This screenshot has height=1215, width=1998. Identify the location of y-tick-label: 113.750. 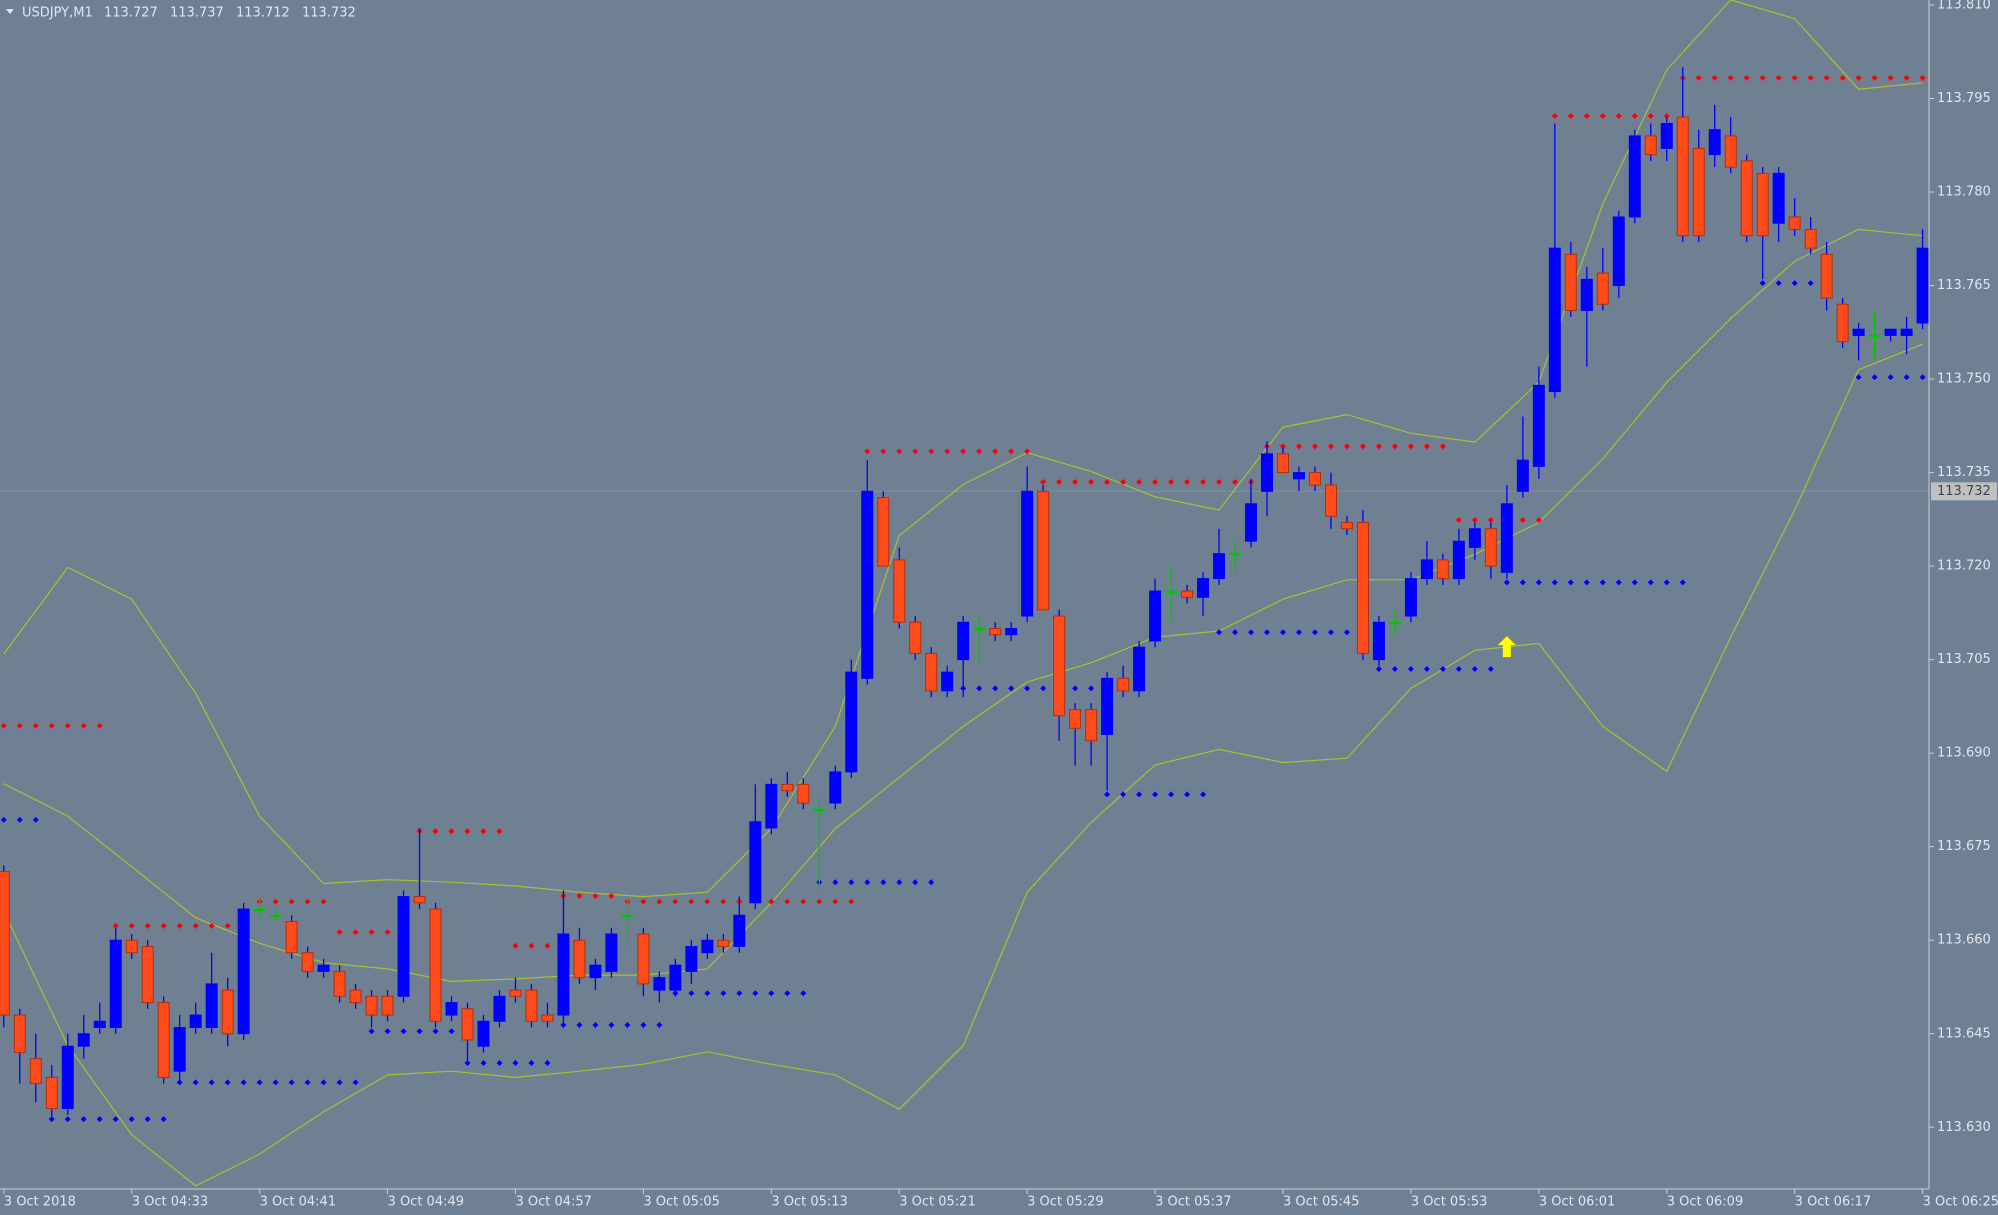
(1964, 379).